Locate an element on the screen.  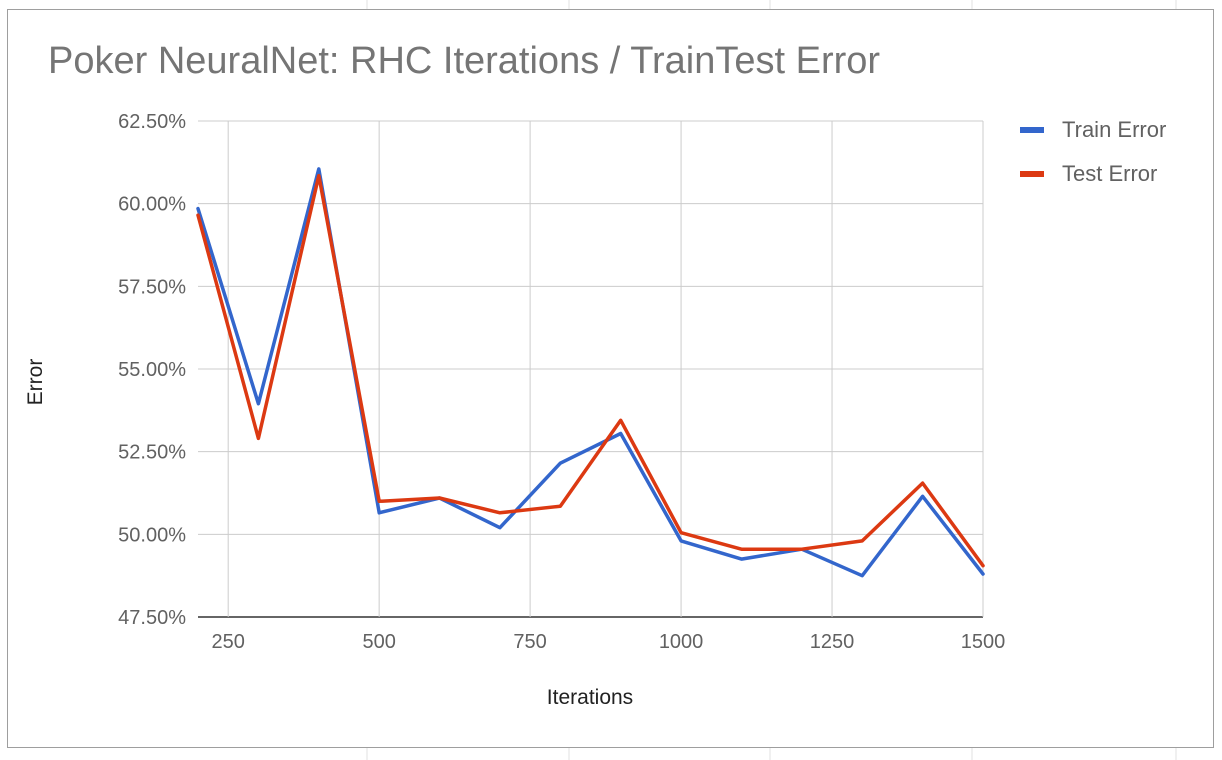
legend-item-train-error: Train Error is located at coordinates (1093, 130).